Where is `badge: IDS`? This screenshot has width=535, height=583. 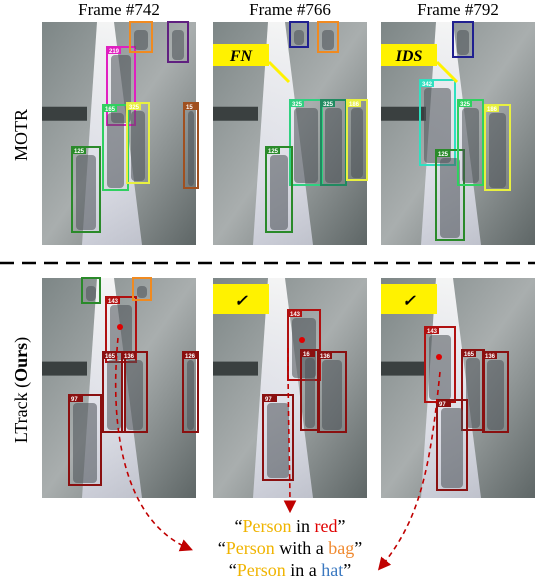 badge: IDS is located at coordinates (409, 56).